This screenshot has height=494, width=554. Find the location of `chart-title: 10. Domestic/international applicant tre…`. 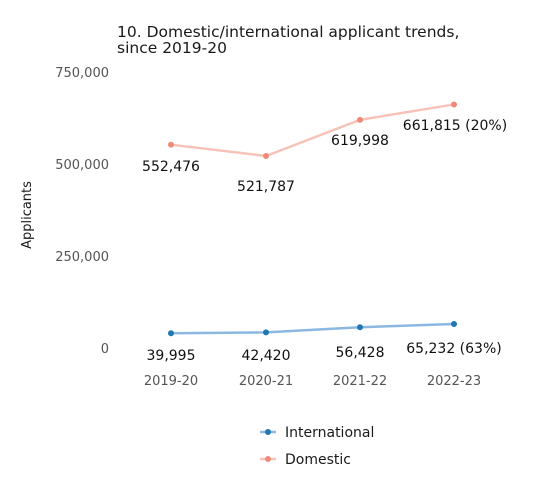

chart-title: 10. Domestic/international applicant tre… is located at coordinates (288, 40).